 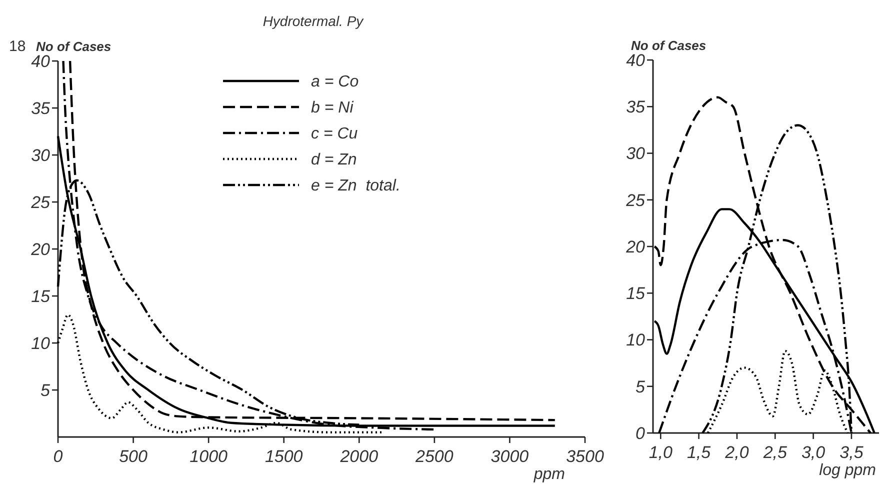 What do you see at coordinates (355, 186) in the screenshot?
I see `legend-label: e = Zn total.` at bounding box center [355, 186].